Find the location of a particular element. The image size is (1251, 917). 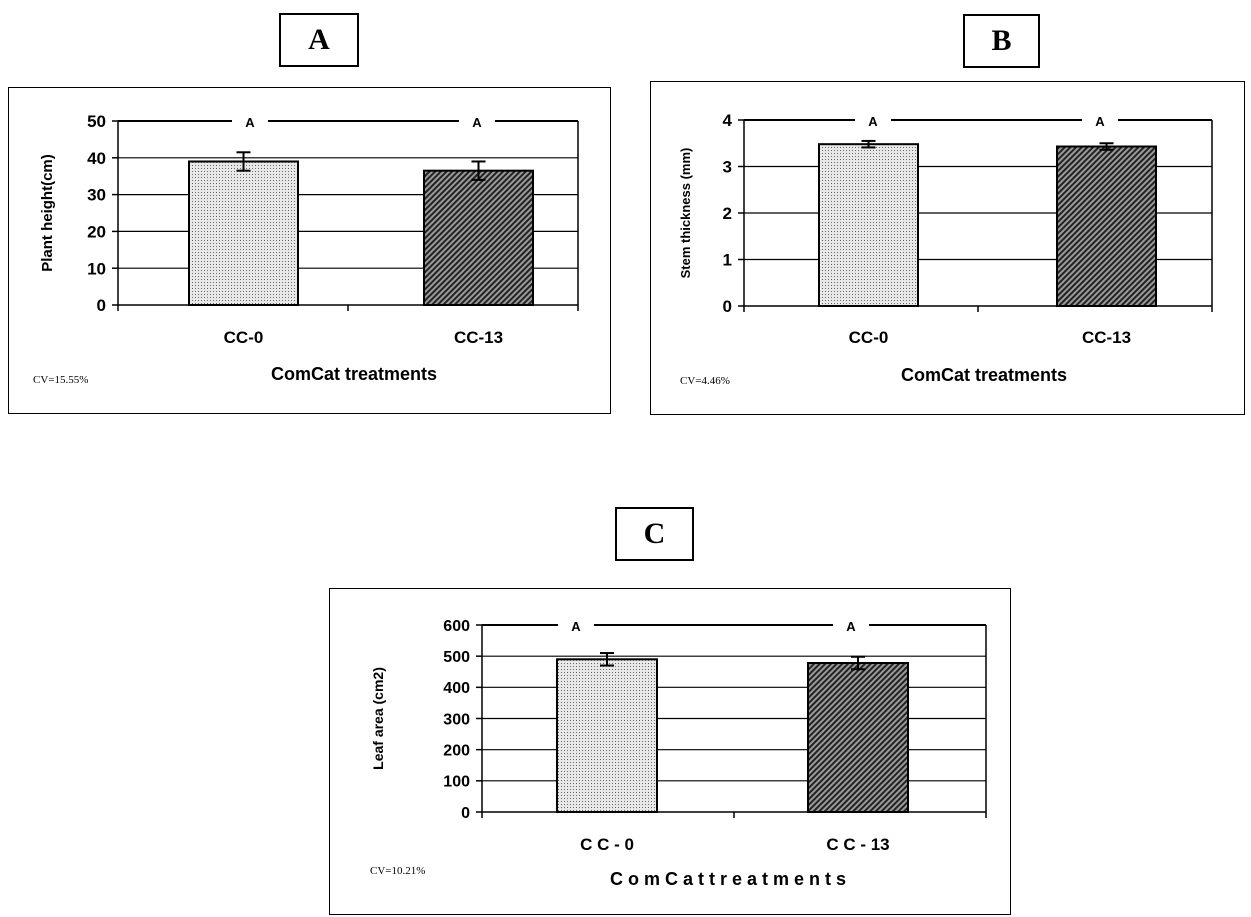

y-tick-label: 100 is located at coordinates (456, 782).